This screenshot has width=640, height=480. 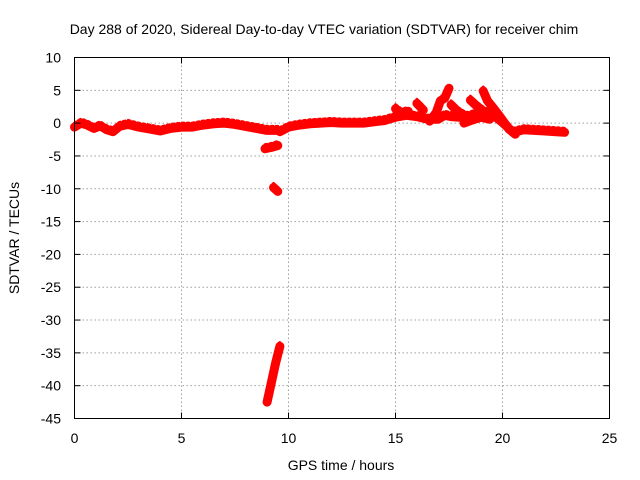 What do you see at coordinates (396, 438) in the screenshot?
I see `x-tick-label: 15` at bounding box center [396, 438].